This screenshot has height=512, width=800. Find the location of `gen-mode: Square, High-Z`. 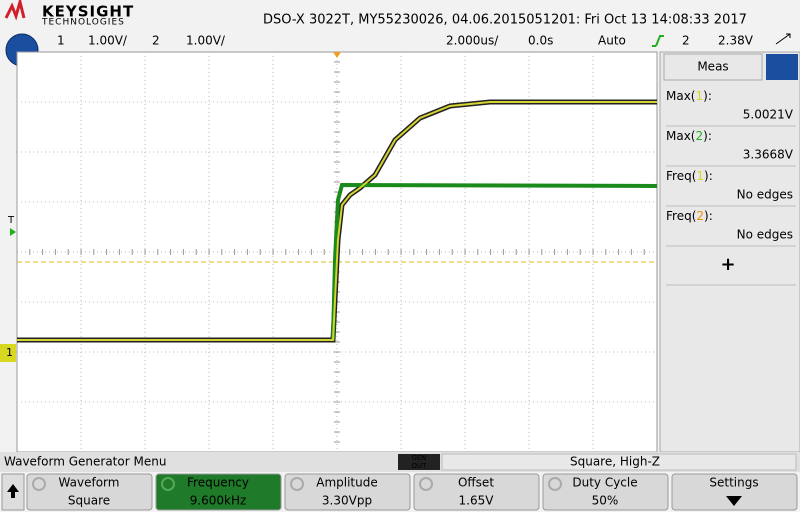

gen-mode: Square, High-Z is located at coordinates (615, 462).